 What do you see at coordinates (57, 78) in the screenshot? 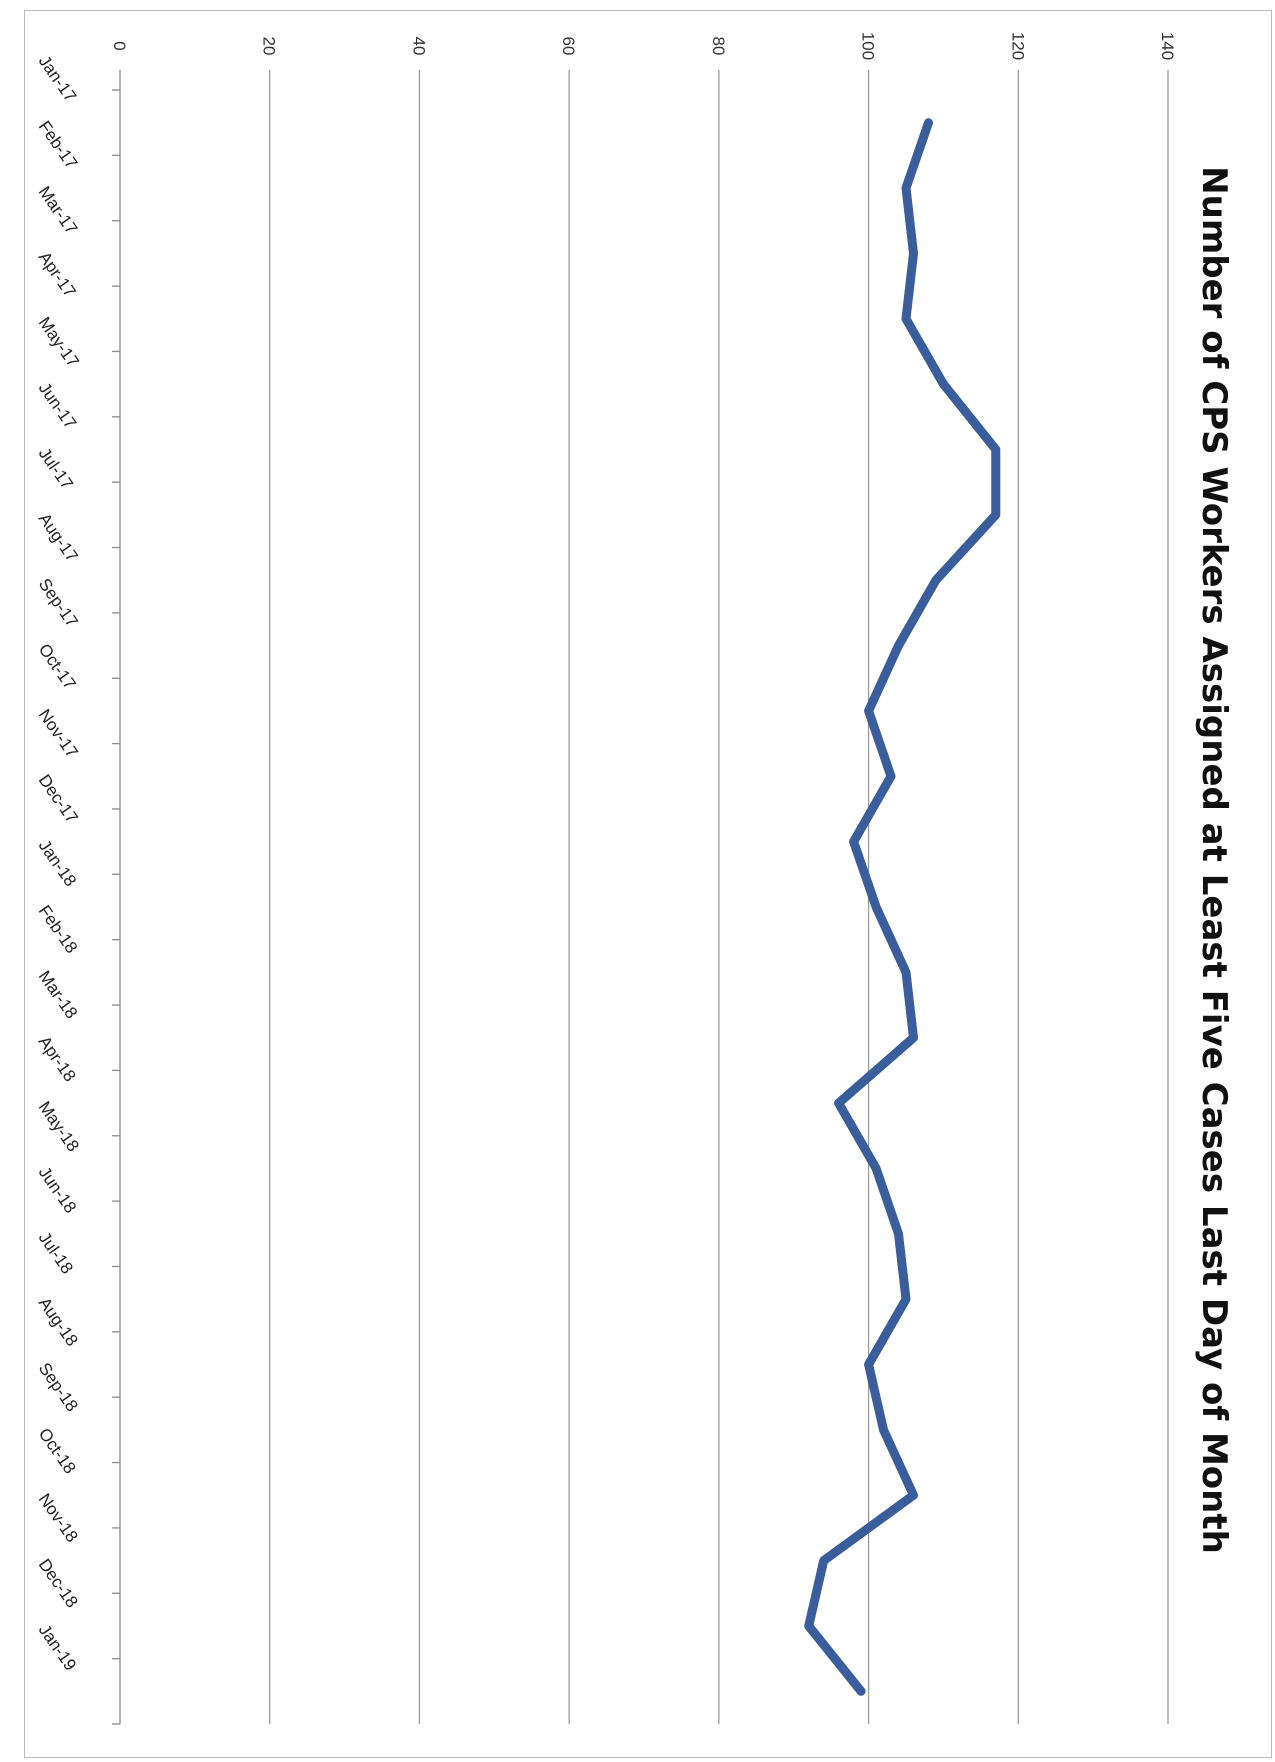
I see `category-tick-label: Jan-17` at bounding box center [57, 78].